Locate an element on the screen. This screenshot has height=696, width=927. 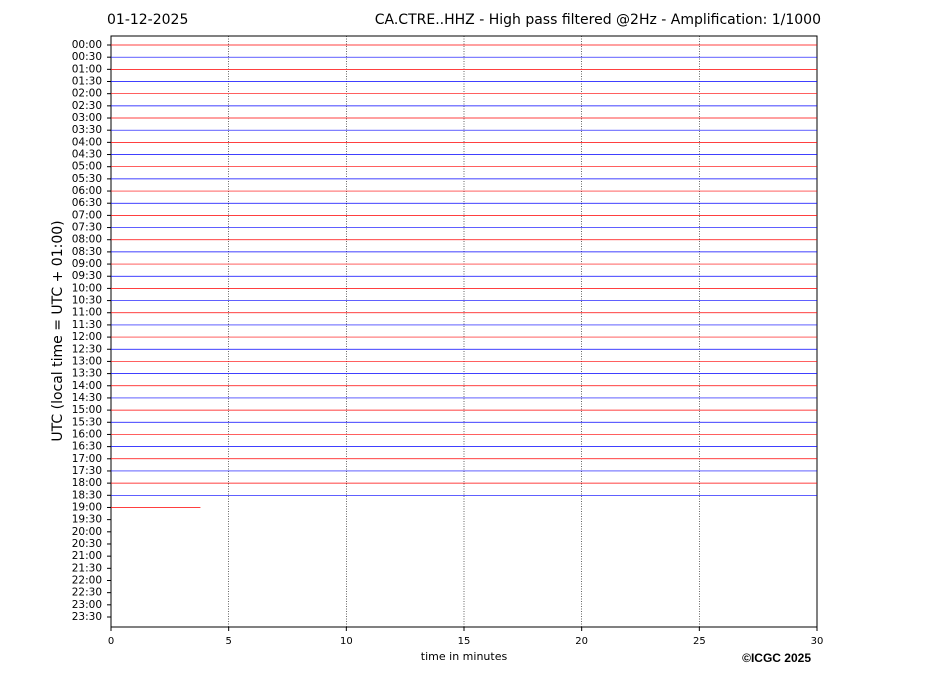
x-tick-label: 30 is located at coordinates (817, 641).